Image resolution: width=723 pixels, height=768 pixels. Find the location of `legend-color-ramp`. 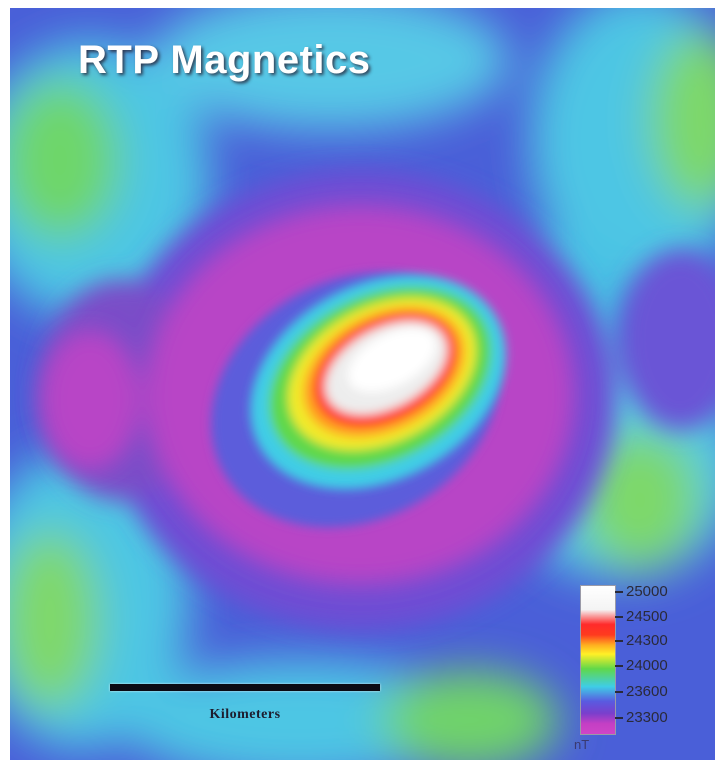

legend-color-ramp is located at coordinates (598, 660).